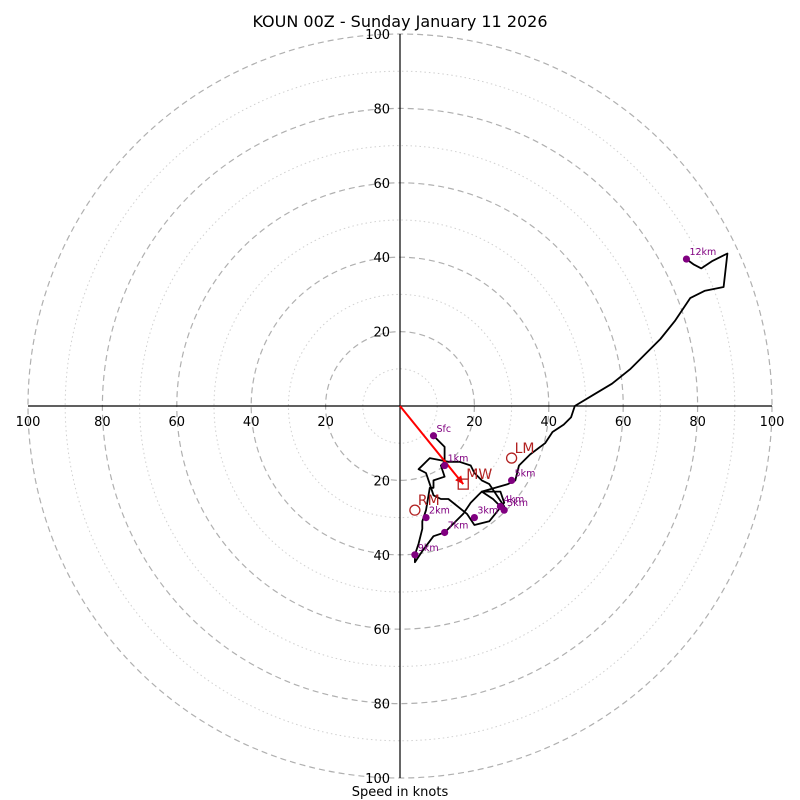  Describe the element at coordinates (517, 503) in the screenshot. I see `height-label-5: 5km` at that location.